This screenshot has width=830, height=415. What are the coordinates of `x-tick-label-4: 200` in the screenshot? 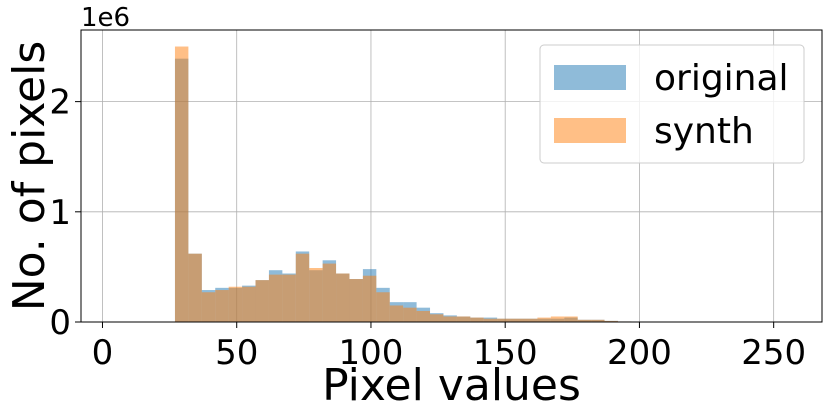 It's located at (639, 353).